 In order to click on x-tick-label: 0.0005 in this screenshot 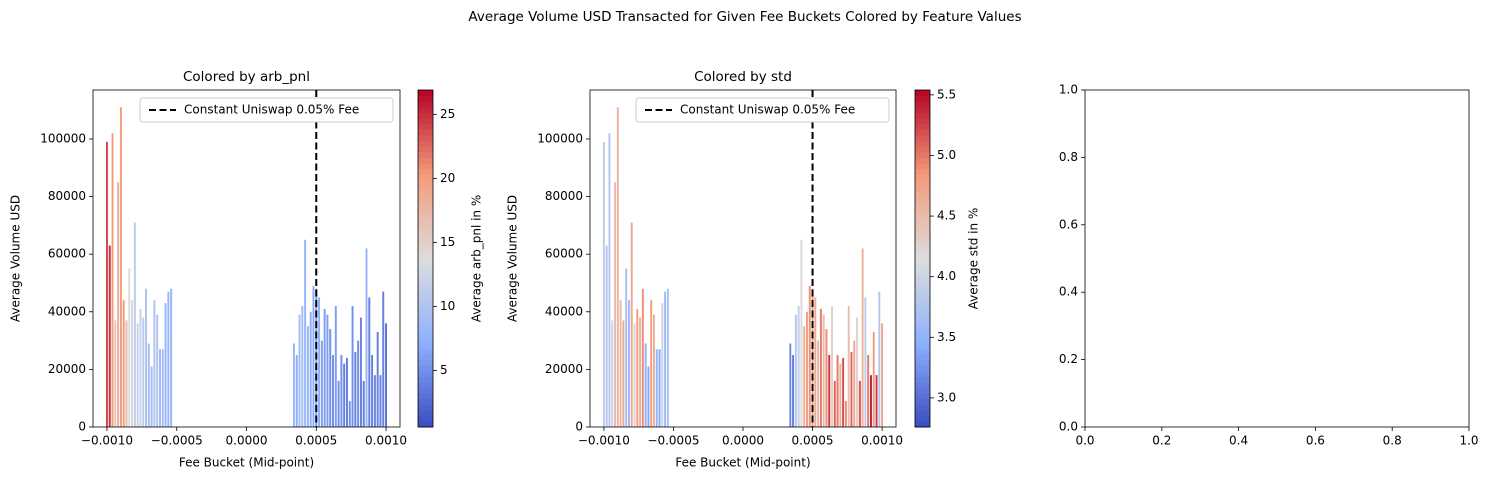, I will do `click(316, 441)`.